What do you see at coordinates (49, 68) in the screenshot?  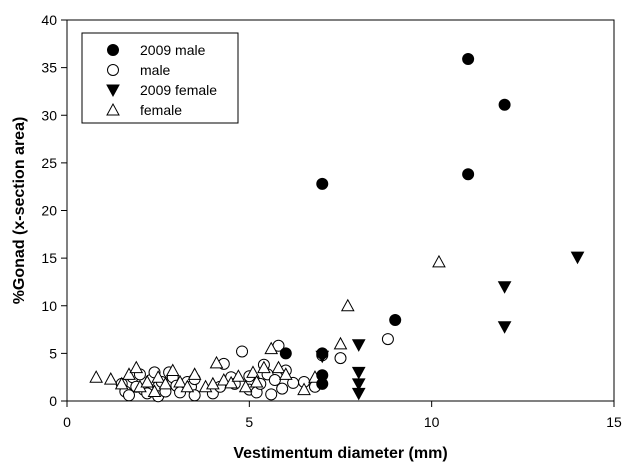 I see `y-tick-label: 35` at bounding box center [49, 68].